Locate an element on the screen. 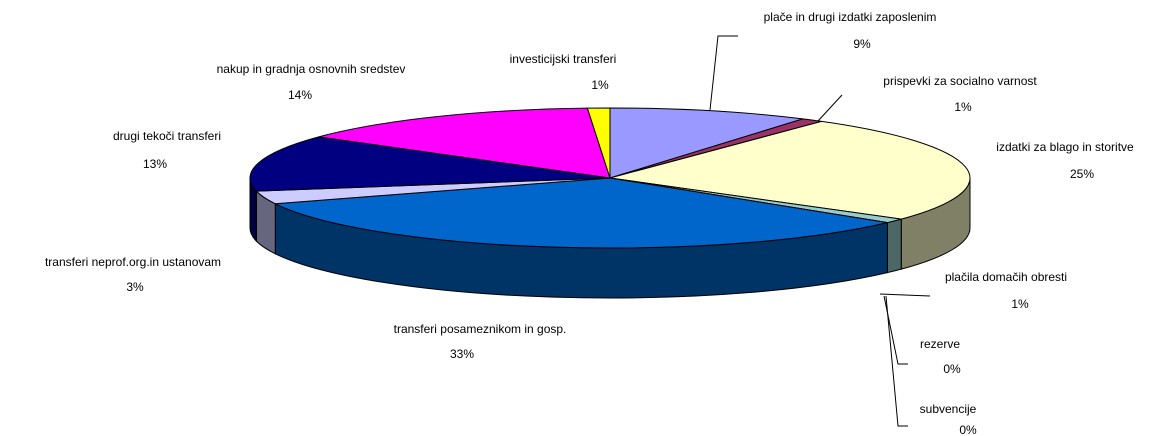 The height and width of the screenshot is (436, 1174). slice-label: rezerve is located at coordinates (940, 344).